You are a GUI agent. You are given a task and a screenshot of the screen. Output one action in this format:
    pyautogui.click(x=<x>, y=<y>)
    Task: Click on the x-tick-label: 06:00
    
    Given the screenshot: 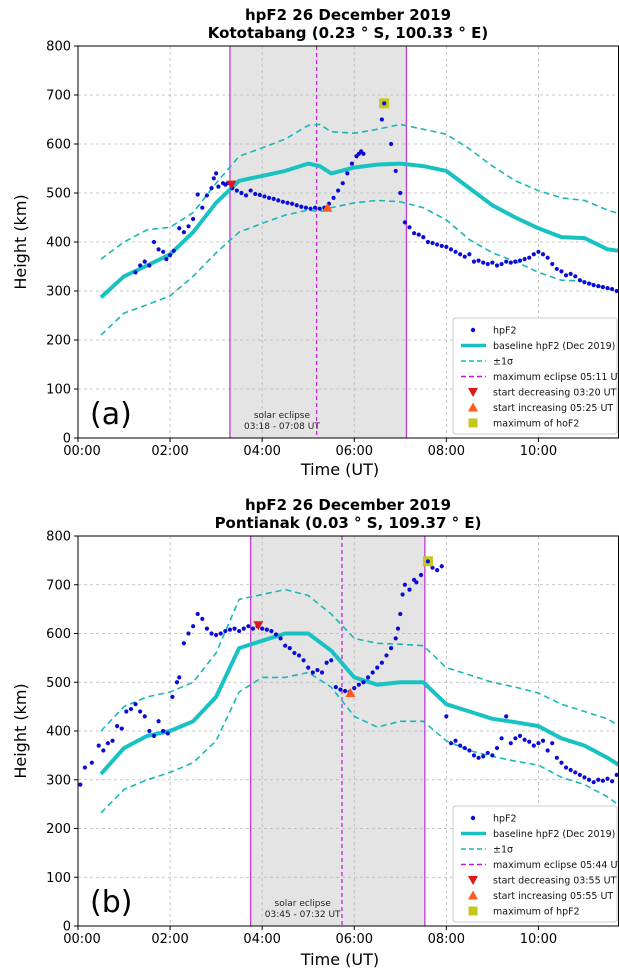 What is the action you would take?
    pyautogui.click(x=354, y=939)
    